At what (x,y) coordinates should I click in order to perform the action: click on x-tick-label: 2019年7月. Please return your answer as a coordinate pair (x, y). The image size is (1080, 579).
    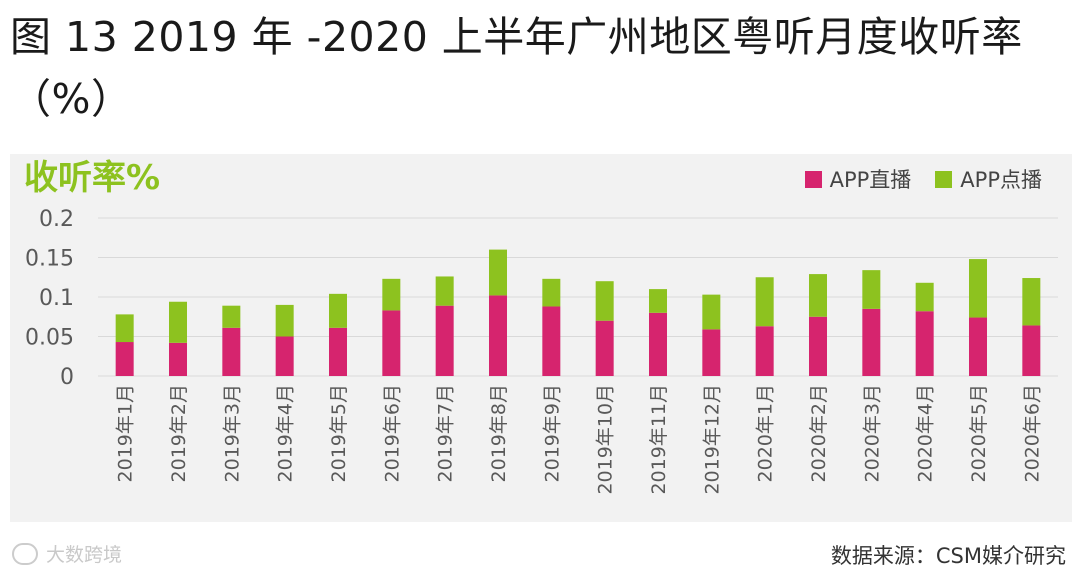
    Looking at the image, I should click on (446, 433).